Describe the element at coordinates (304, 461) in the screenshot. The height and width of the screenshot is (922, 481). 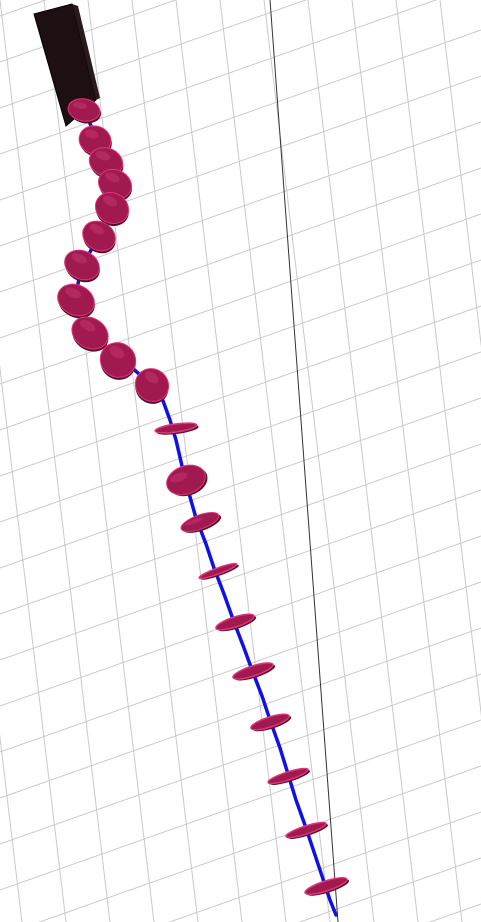
I see `vertical-axis-line` at that location.